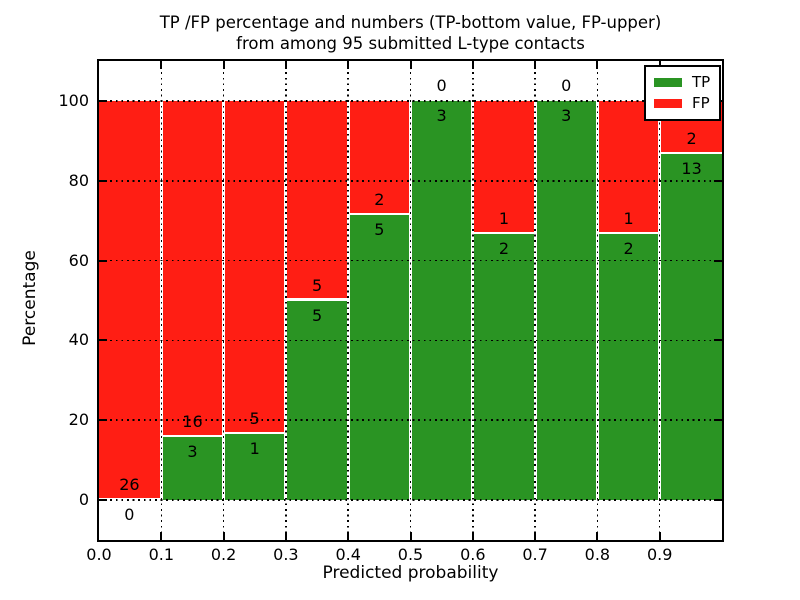 The width and height of the screenshot is (800, 600). Describe the element at coordinates (99, 554) in the screenshot. I see `x-tick-label: 0.0` at that location.